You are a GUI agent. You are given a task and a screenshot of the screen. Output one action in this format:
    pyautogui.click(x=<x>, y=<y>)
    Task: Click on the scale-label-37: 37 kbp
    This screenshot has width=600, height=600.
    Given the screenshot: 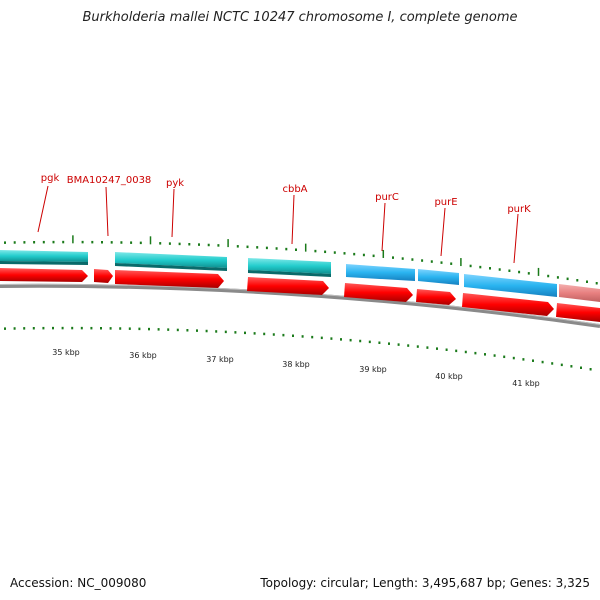 What is the action you would take?
    pyautogui.click(x=220, y=359)
    